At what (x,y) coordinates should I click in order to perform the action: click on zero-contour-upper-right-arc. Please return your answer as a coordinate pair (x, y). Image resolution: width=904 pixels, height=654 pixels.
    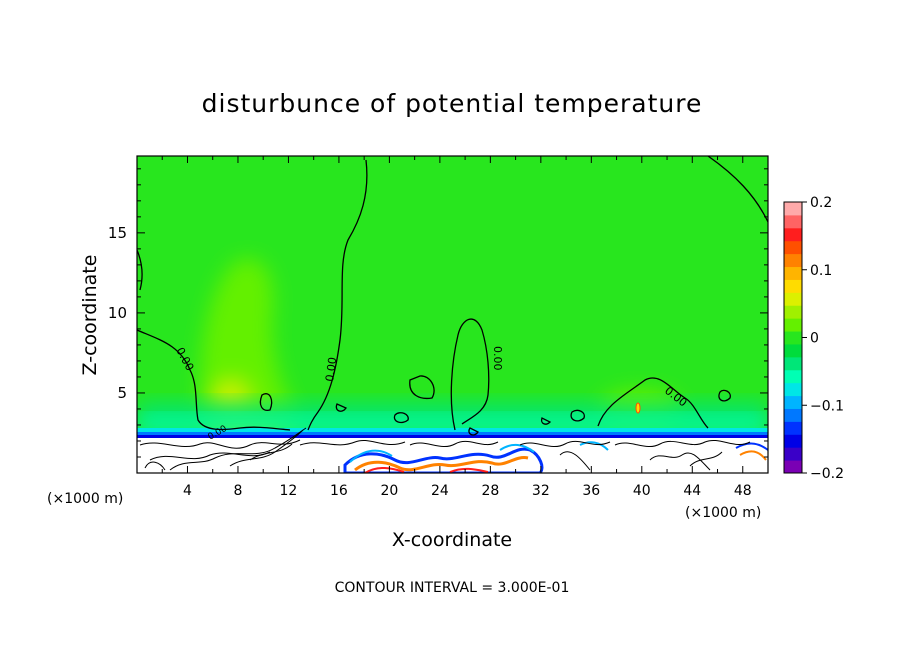
    Looking at the image, I should click on (737, 189).